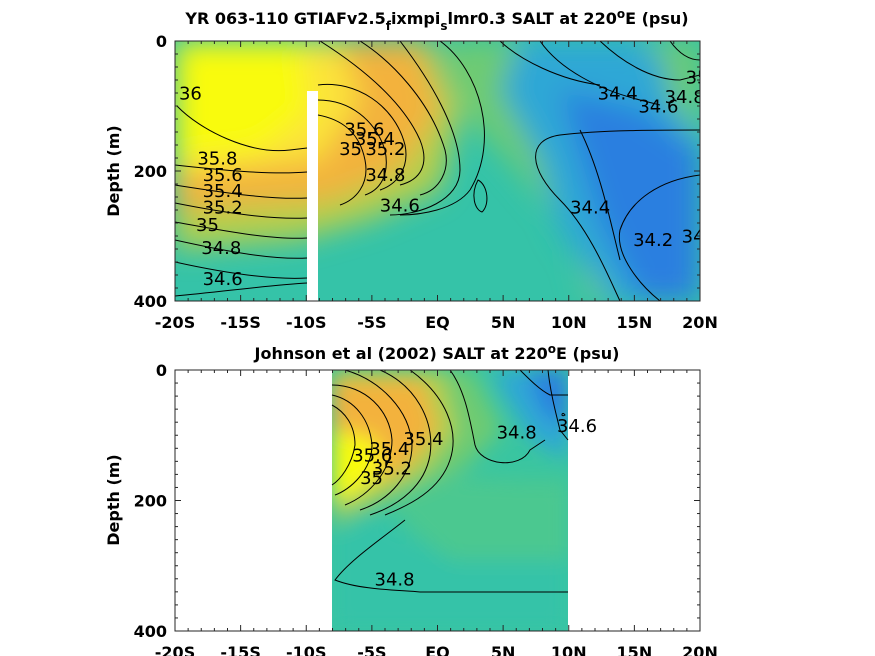  I want to click on bottom-contour-label: 35, so click(371, 478).